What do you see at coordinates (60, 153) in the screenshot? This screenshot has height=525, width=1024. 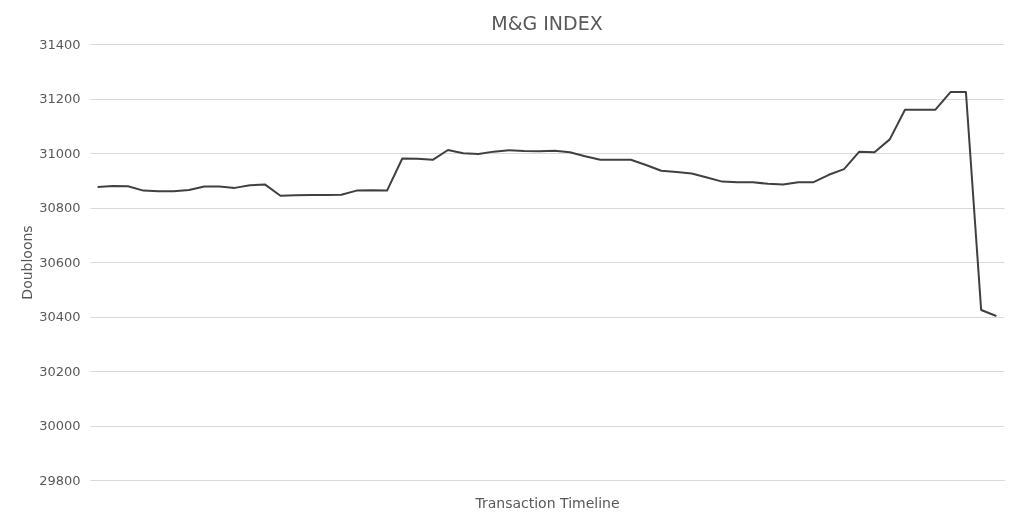 I see `y-tick-label: 31000` at bounding box center [60, 153].